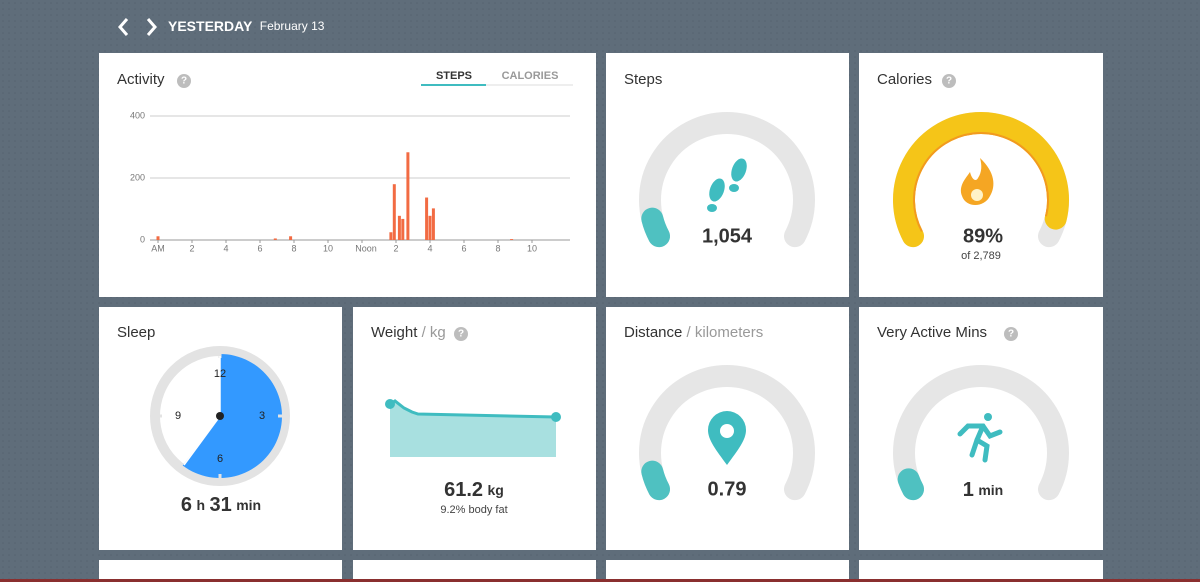  I want to click on sleep-unit: min, so click(248, 505).